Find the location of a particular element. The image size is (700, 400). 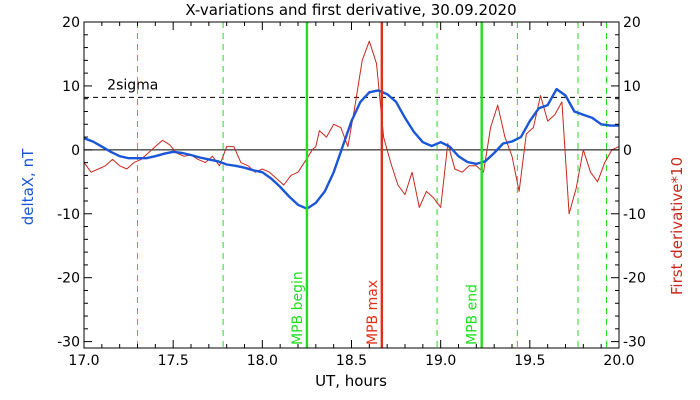

marker-label-mpb-max: MPB max is located at coordinates (373, 312).